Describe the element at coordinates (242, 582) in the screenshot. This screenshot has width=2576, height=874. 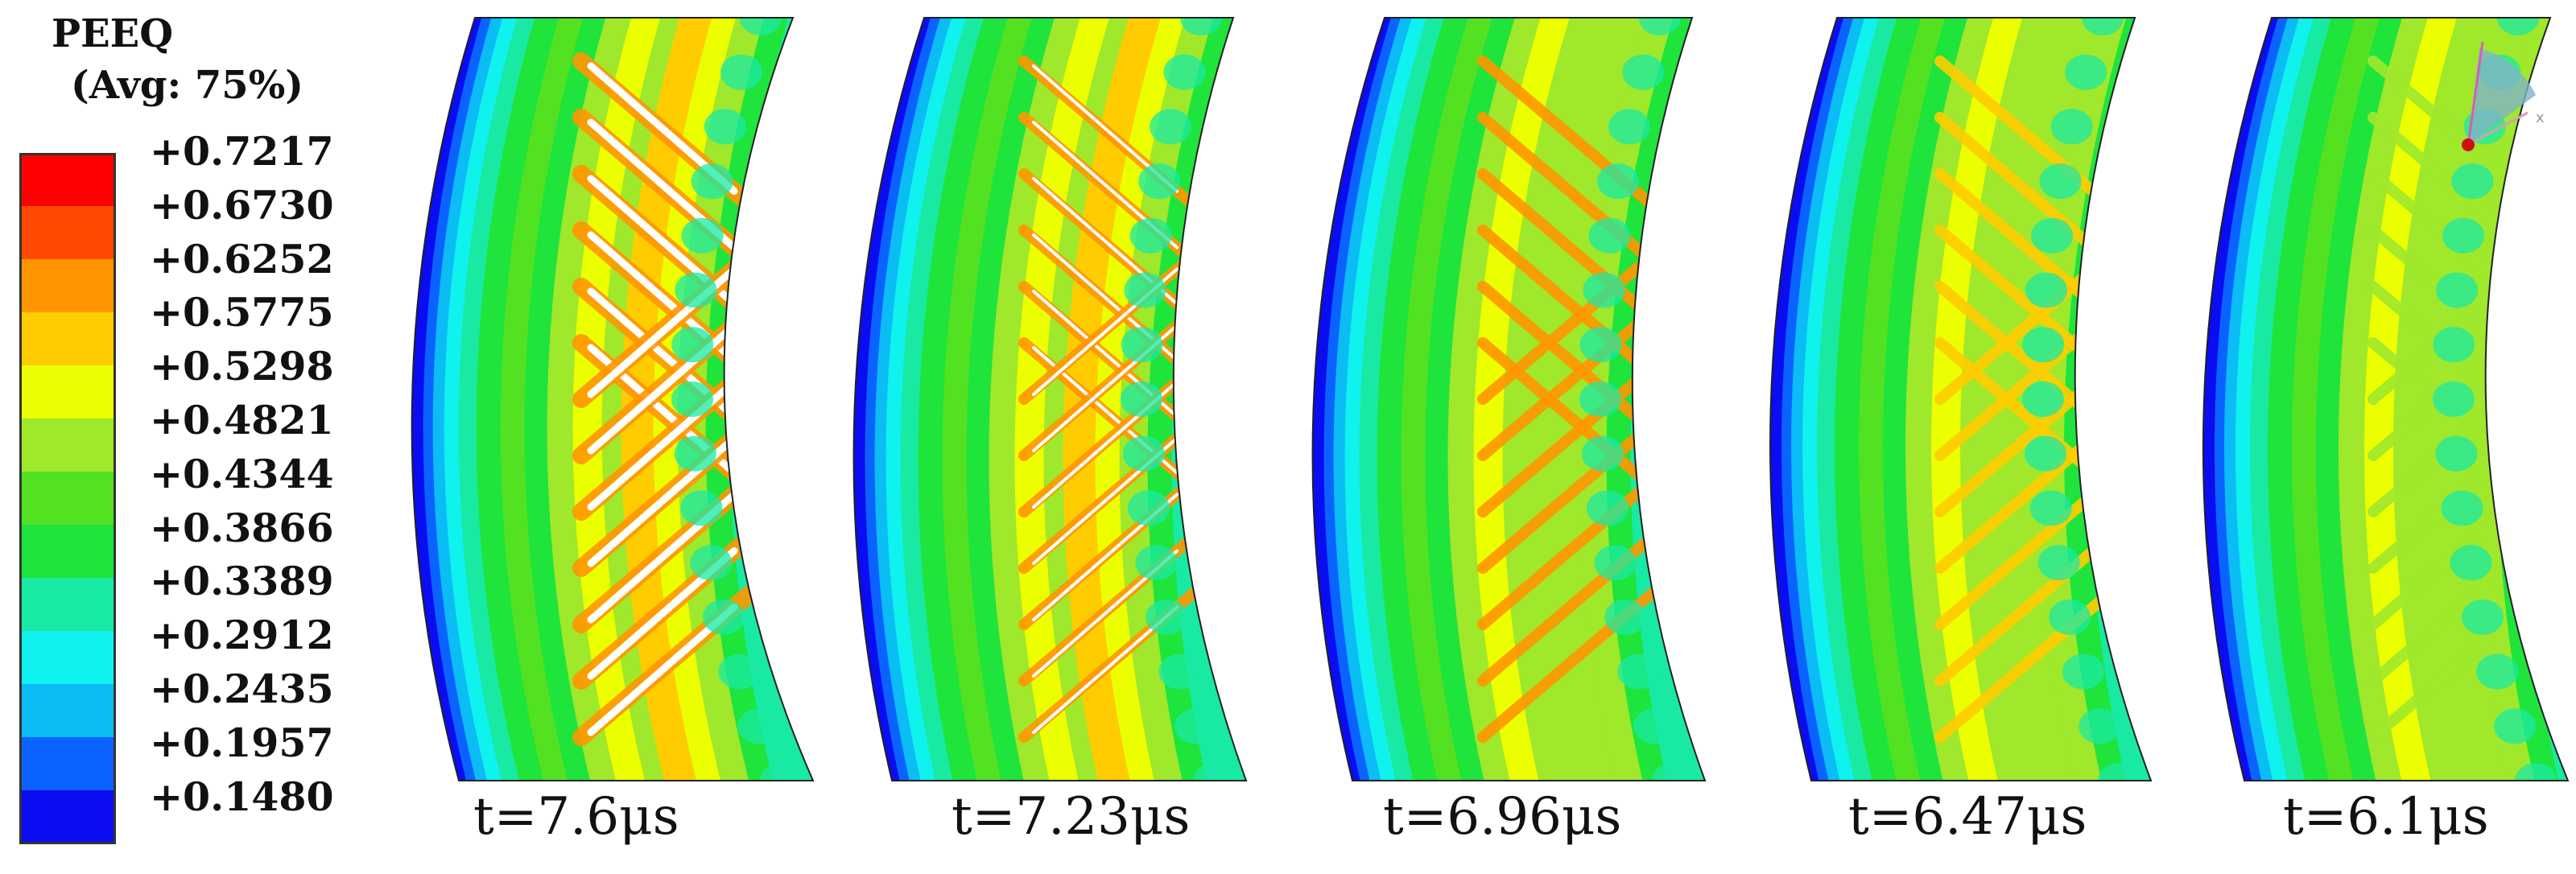
I see `legend-label: +0.3389` at that location.